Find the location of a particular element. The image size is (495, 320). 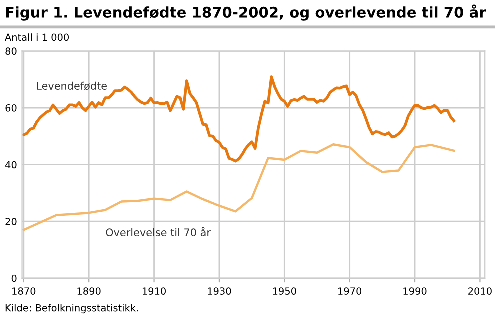

text: Kilde: Befolkningsstatistikk. is located at coordinates (72, 309).